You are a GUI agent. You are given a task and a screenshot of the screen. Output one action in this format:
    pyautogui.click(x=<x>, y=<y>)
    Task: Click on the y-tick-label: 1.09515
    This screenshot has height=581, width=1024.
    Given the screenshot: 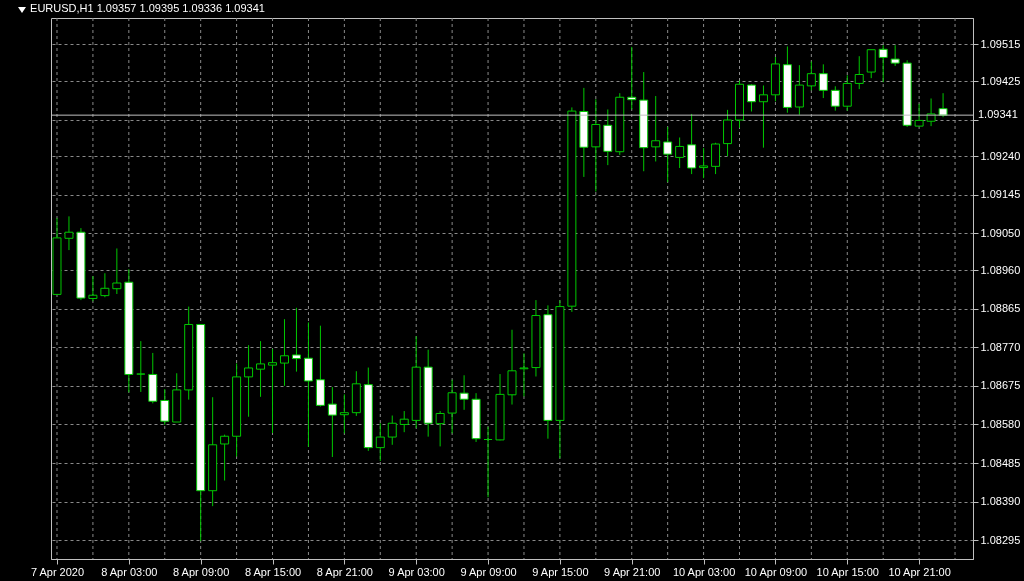 What is the action you would take?
    pyautogui.click(x=1000, y=43)
    